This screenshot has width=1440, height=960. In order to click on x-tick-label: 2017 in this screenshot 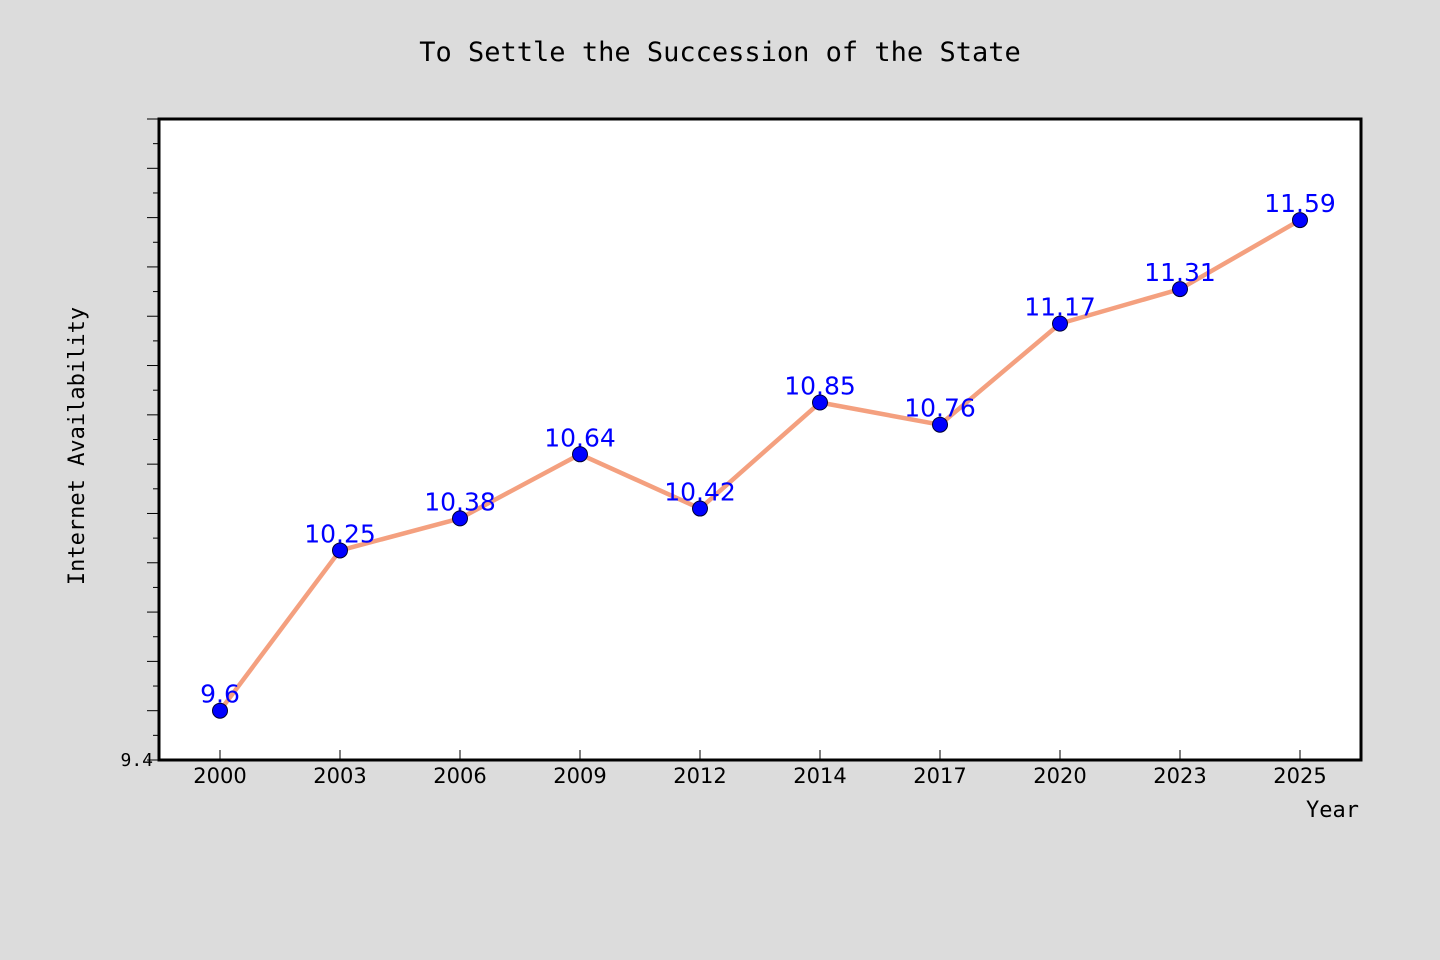, I will do `click(939, 776)`.